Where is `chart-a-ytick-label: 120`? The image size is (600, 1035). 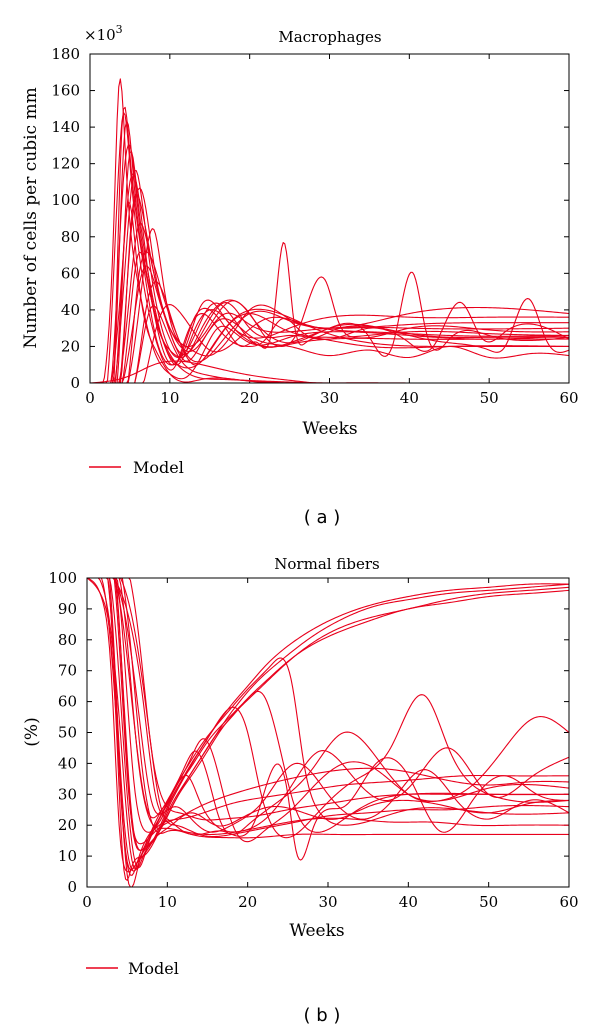 chart-a-ytick-label: 120 is located at coordinates (65, 164).